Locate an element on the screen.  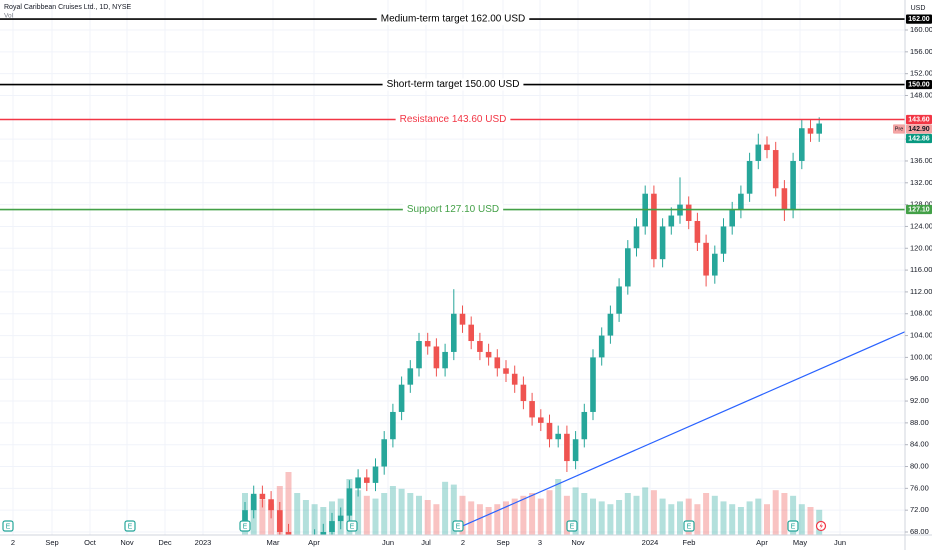
level-label: Short-term target 150.00 USD is located at coordinates (453, 84).